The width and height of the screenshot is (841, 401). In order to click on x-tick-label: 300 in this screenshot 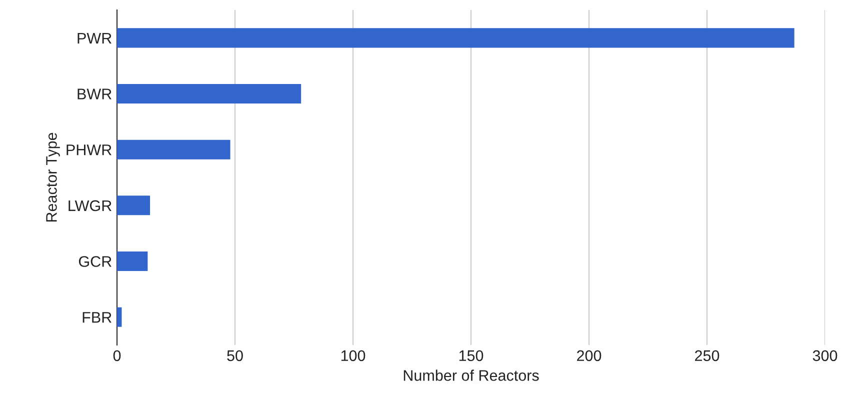, I will do `click(825, 356)`.